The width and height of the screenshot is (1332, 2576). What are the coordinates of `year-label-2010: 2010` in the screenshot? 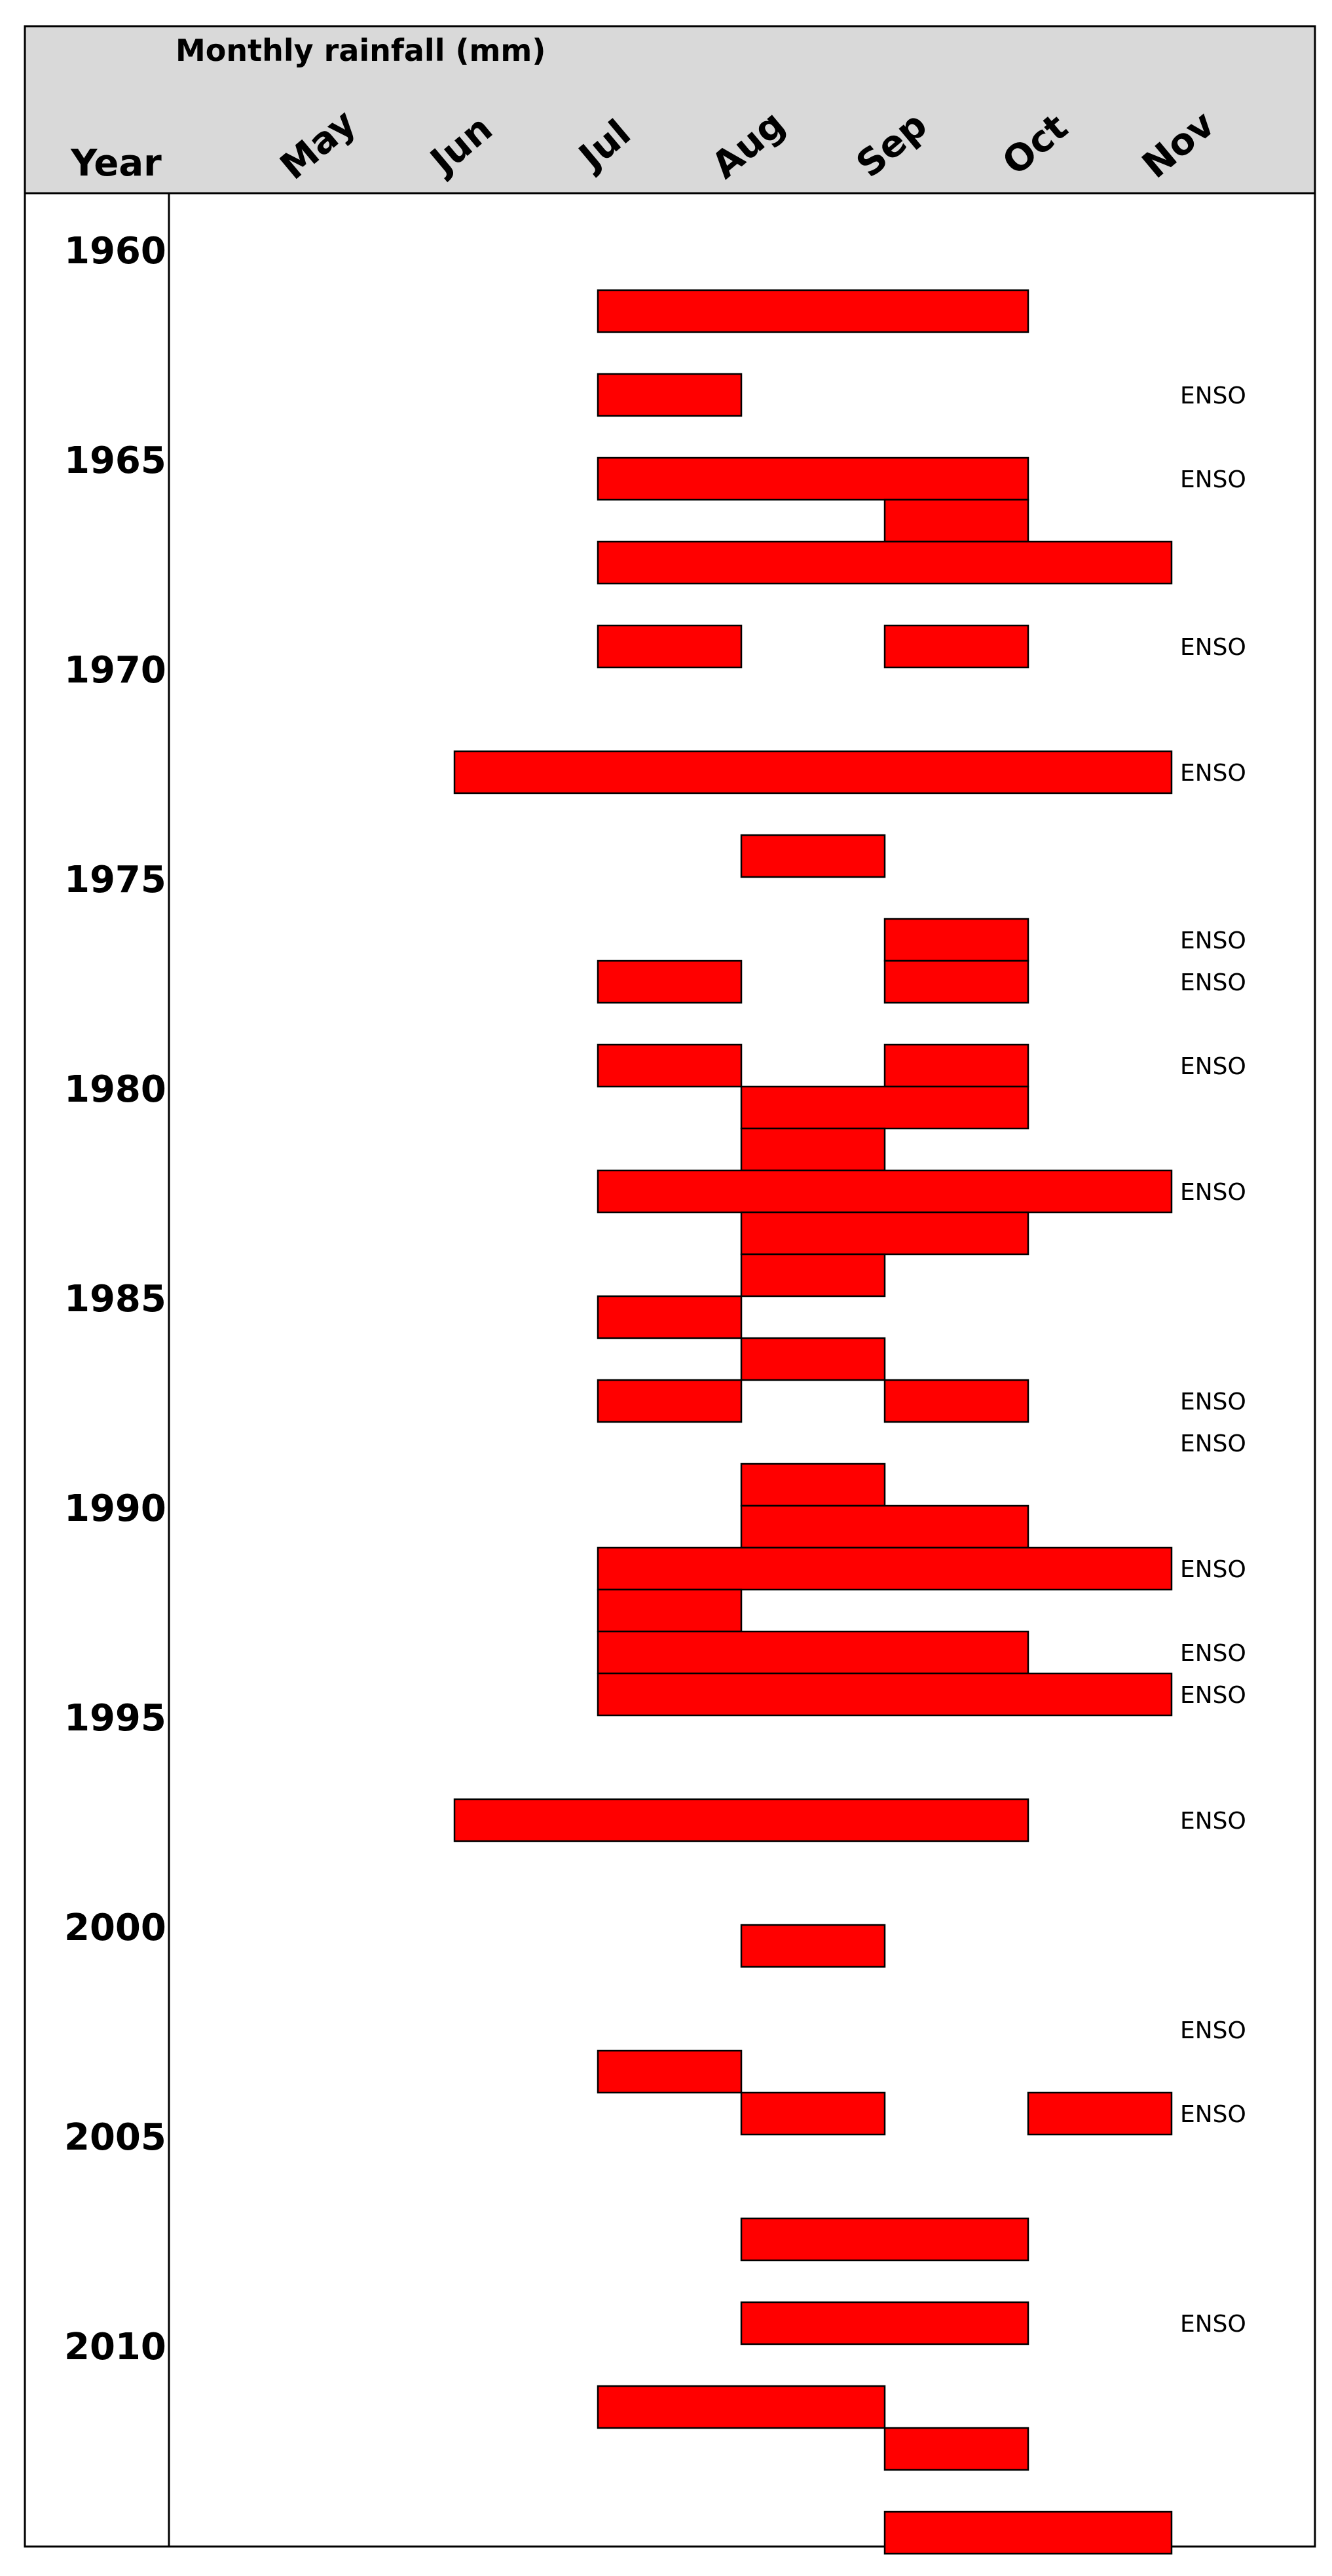 It's located at (115, 2347).